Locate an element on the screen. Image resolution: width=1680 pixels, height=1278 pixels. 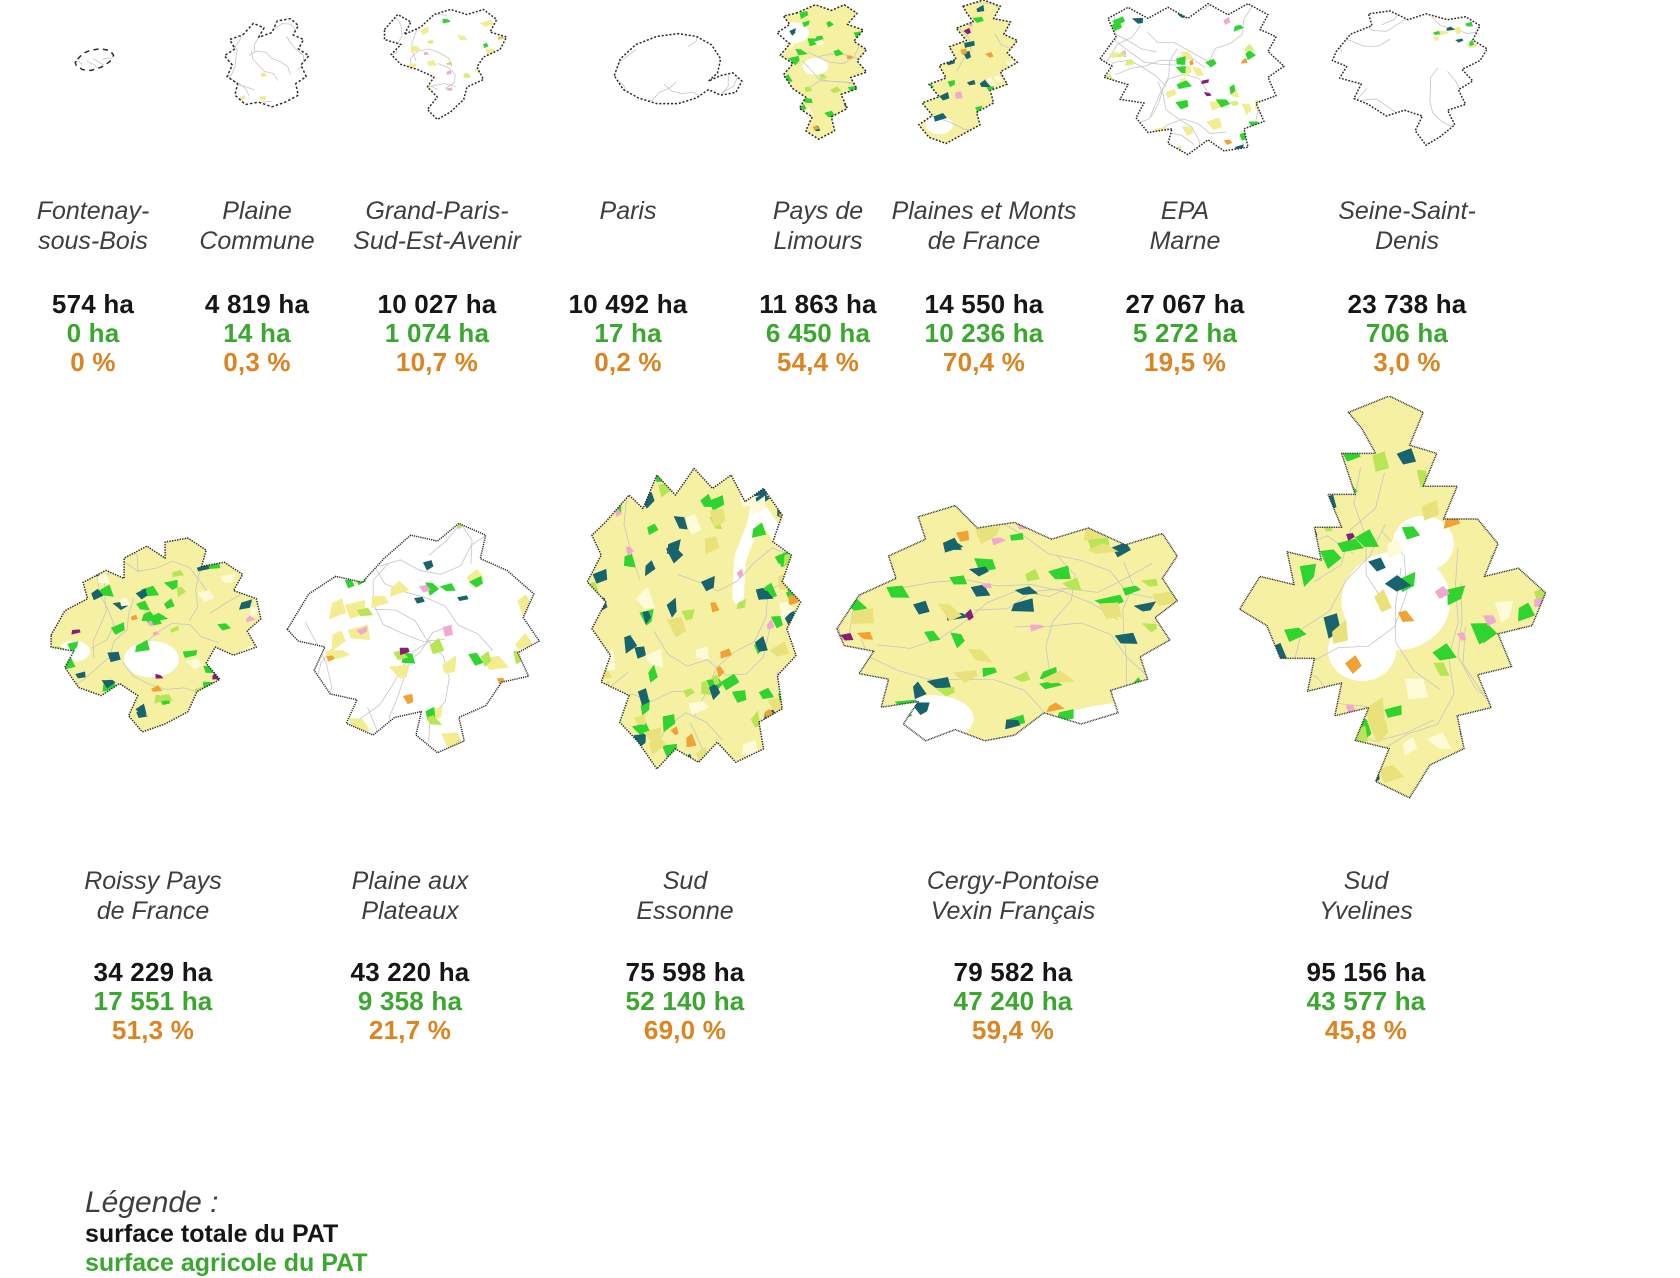
territory-name: Plaines et Monts de France is located at coordinates (984, 226).